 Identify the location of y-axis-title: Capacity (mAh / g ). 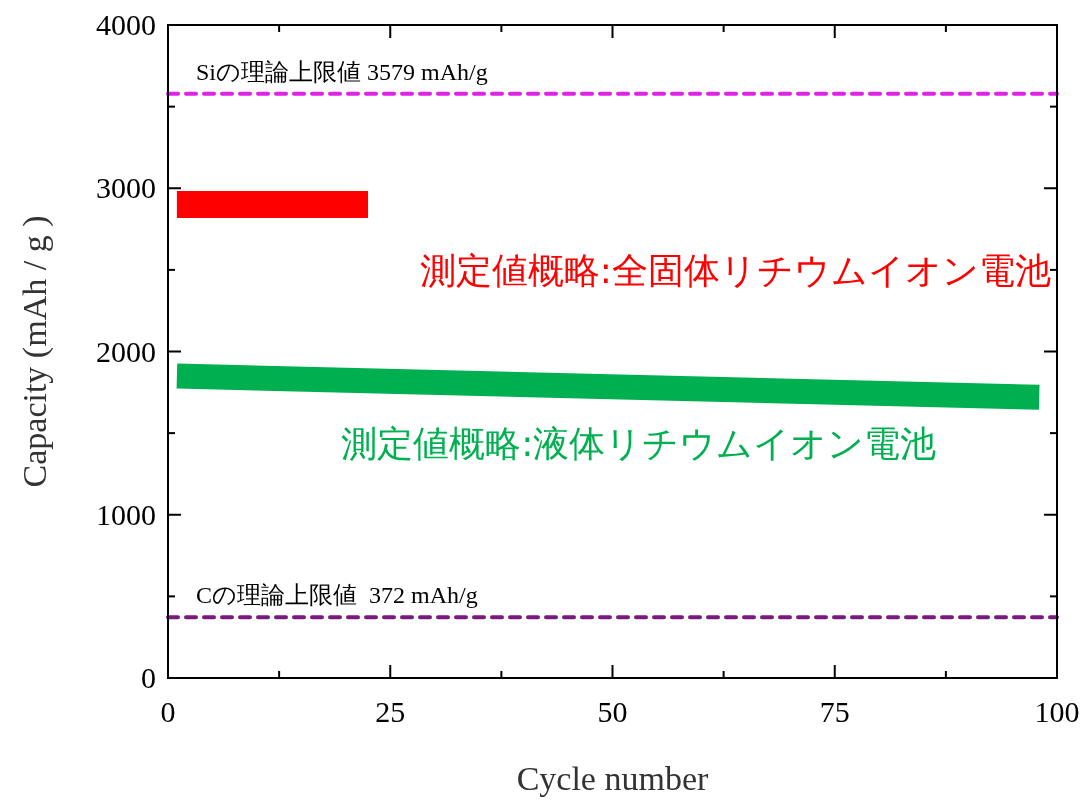
(35, 351).